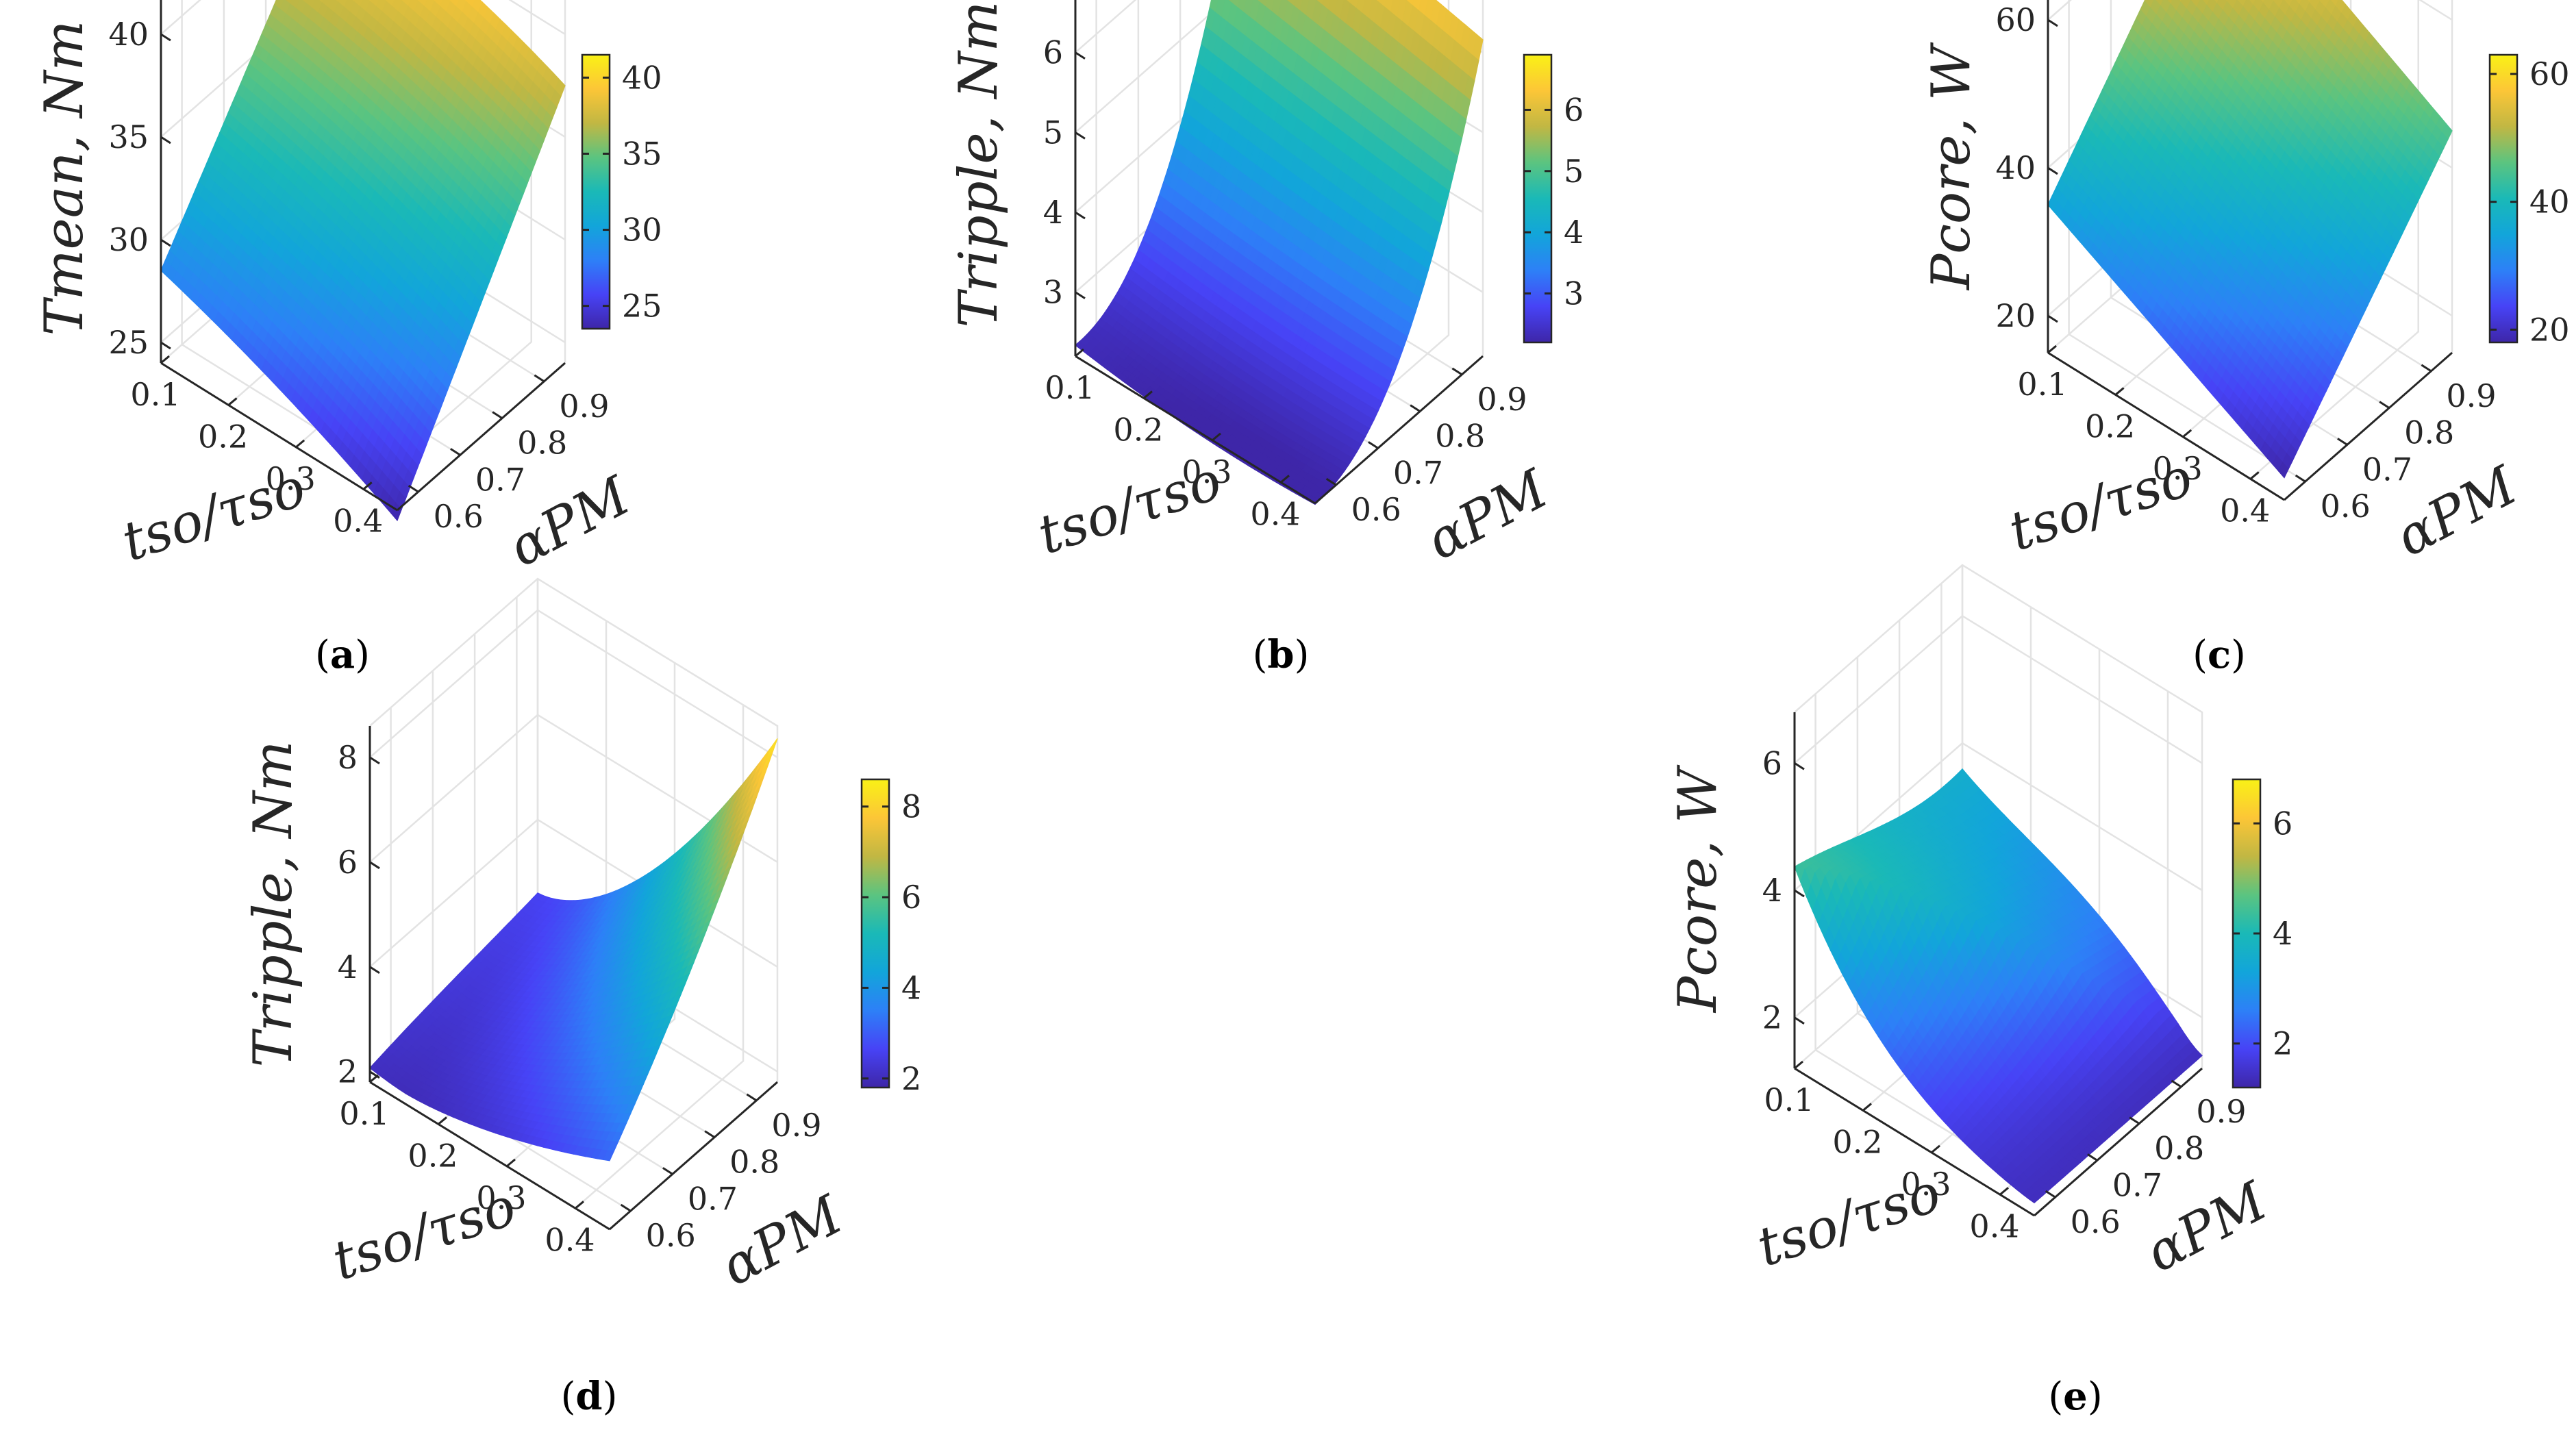 The image size is (2574, 1456). I want to click on colorbar-tick-label: 25, so click(642, 306).